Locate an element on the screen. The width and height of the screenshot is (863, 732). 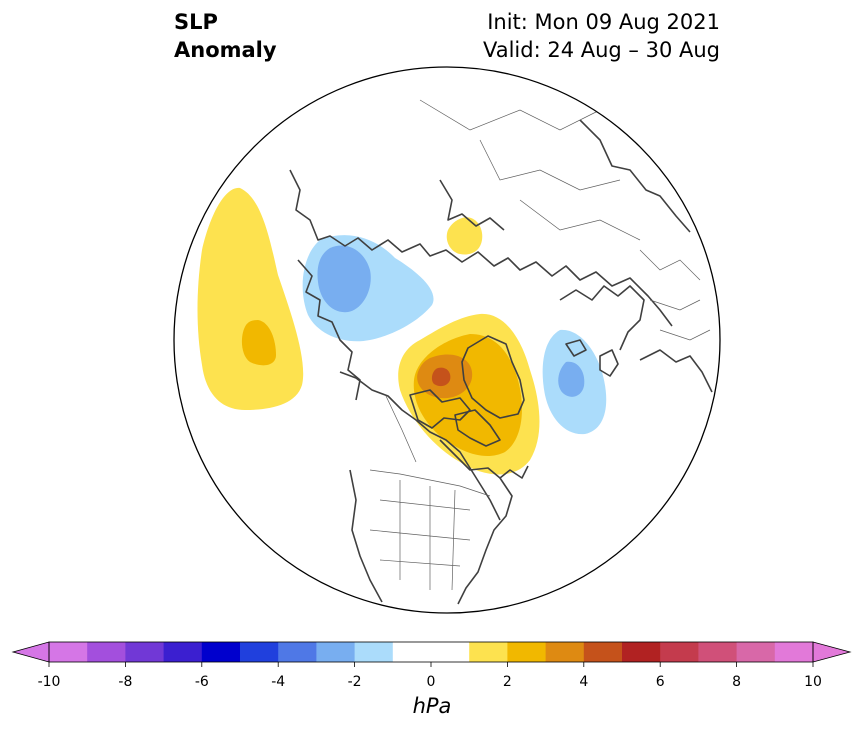
coastline-alaska is located at coordinates (420, 446).